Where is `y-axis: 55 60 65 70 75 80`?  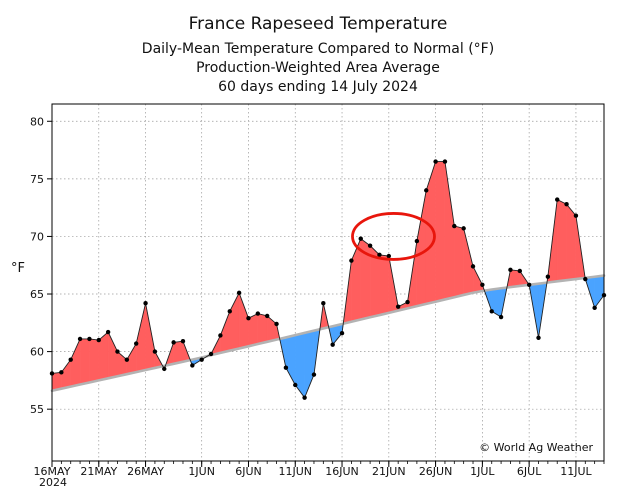 y-axis: 55 60 65 70 75 80 is located at coordinates (41, 265).